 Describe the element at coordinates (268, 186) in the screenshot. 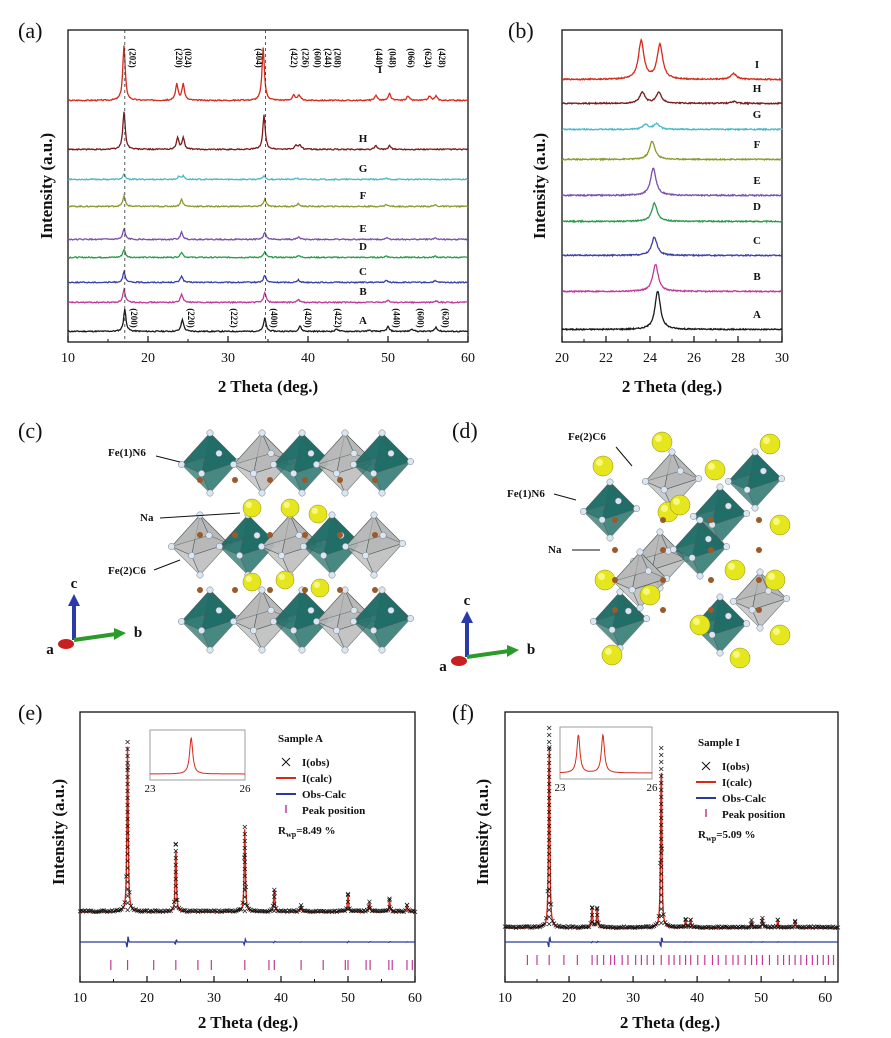

I see `panel-a-frame` at that location.